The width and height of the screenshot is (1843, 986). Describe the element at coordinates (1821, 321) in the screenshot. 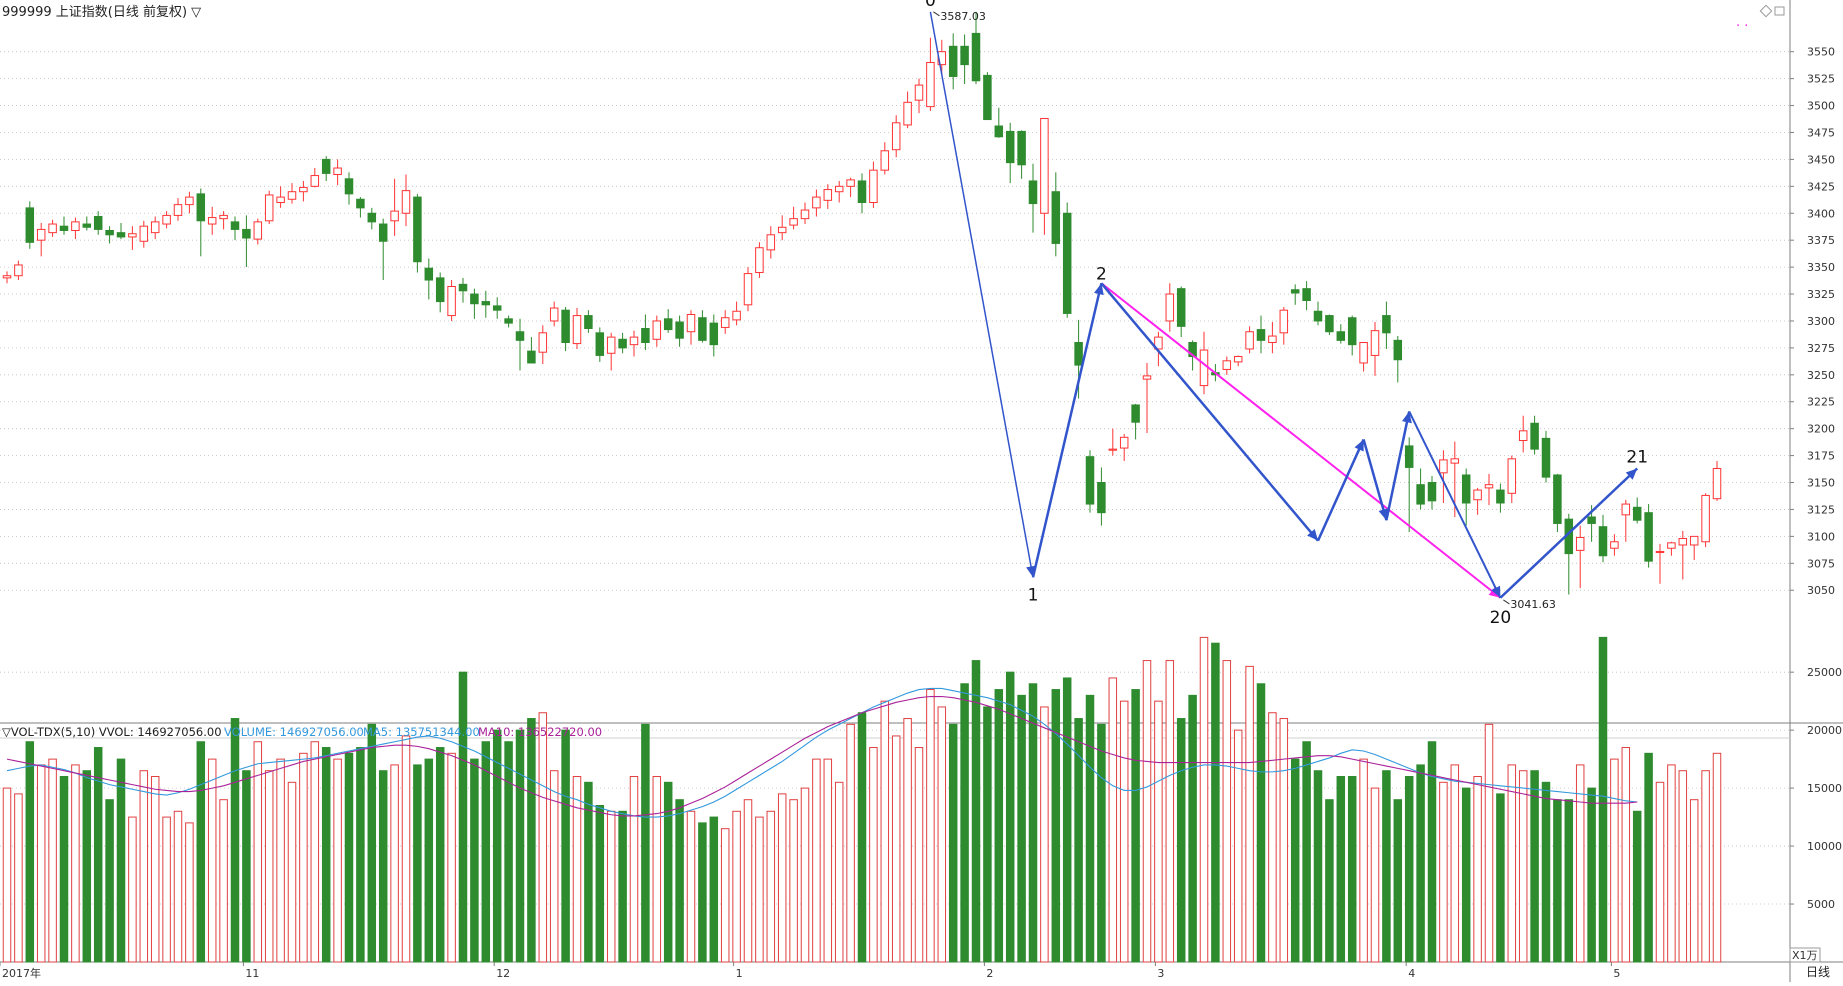

I see `price-tick-label: 3300` at that location.